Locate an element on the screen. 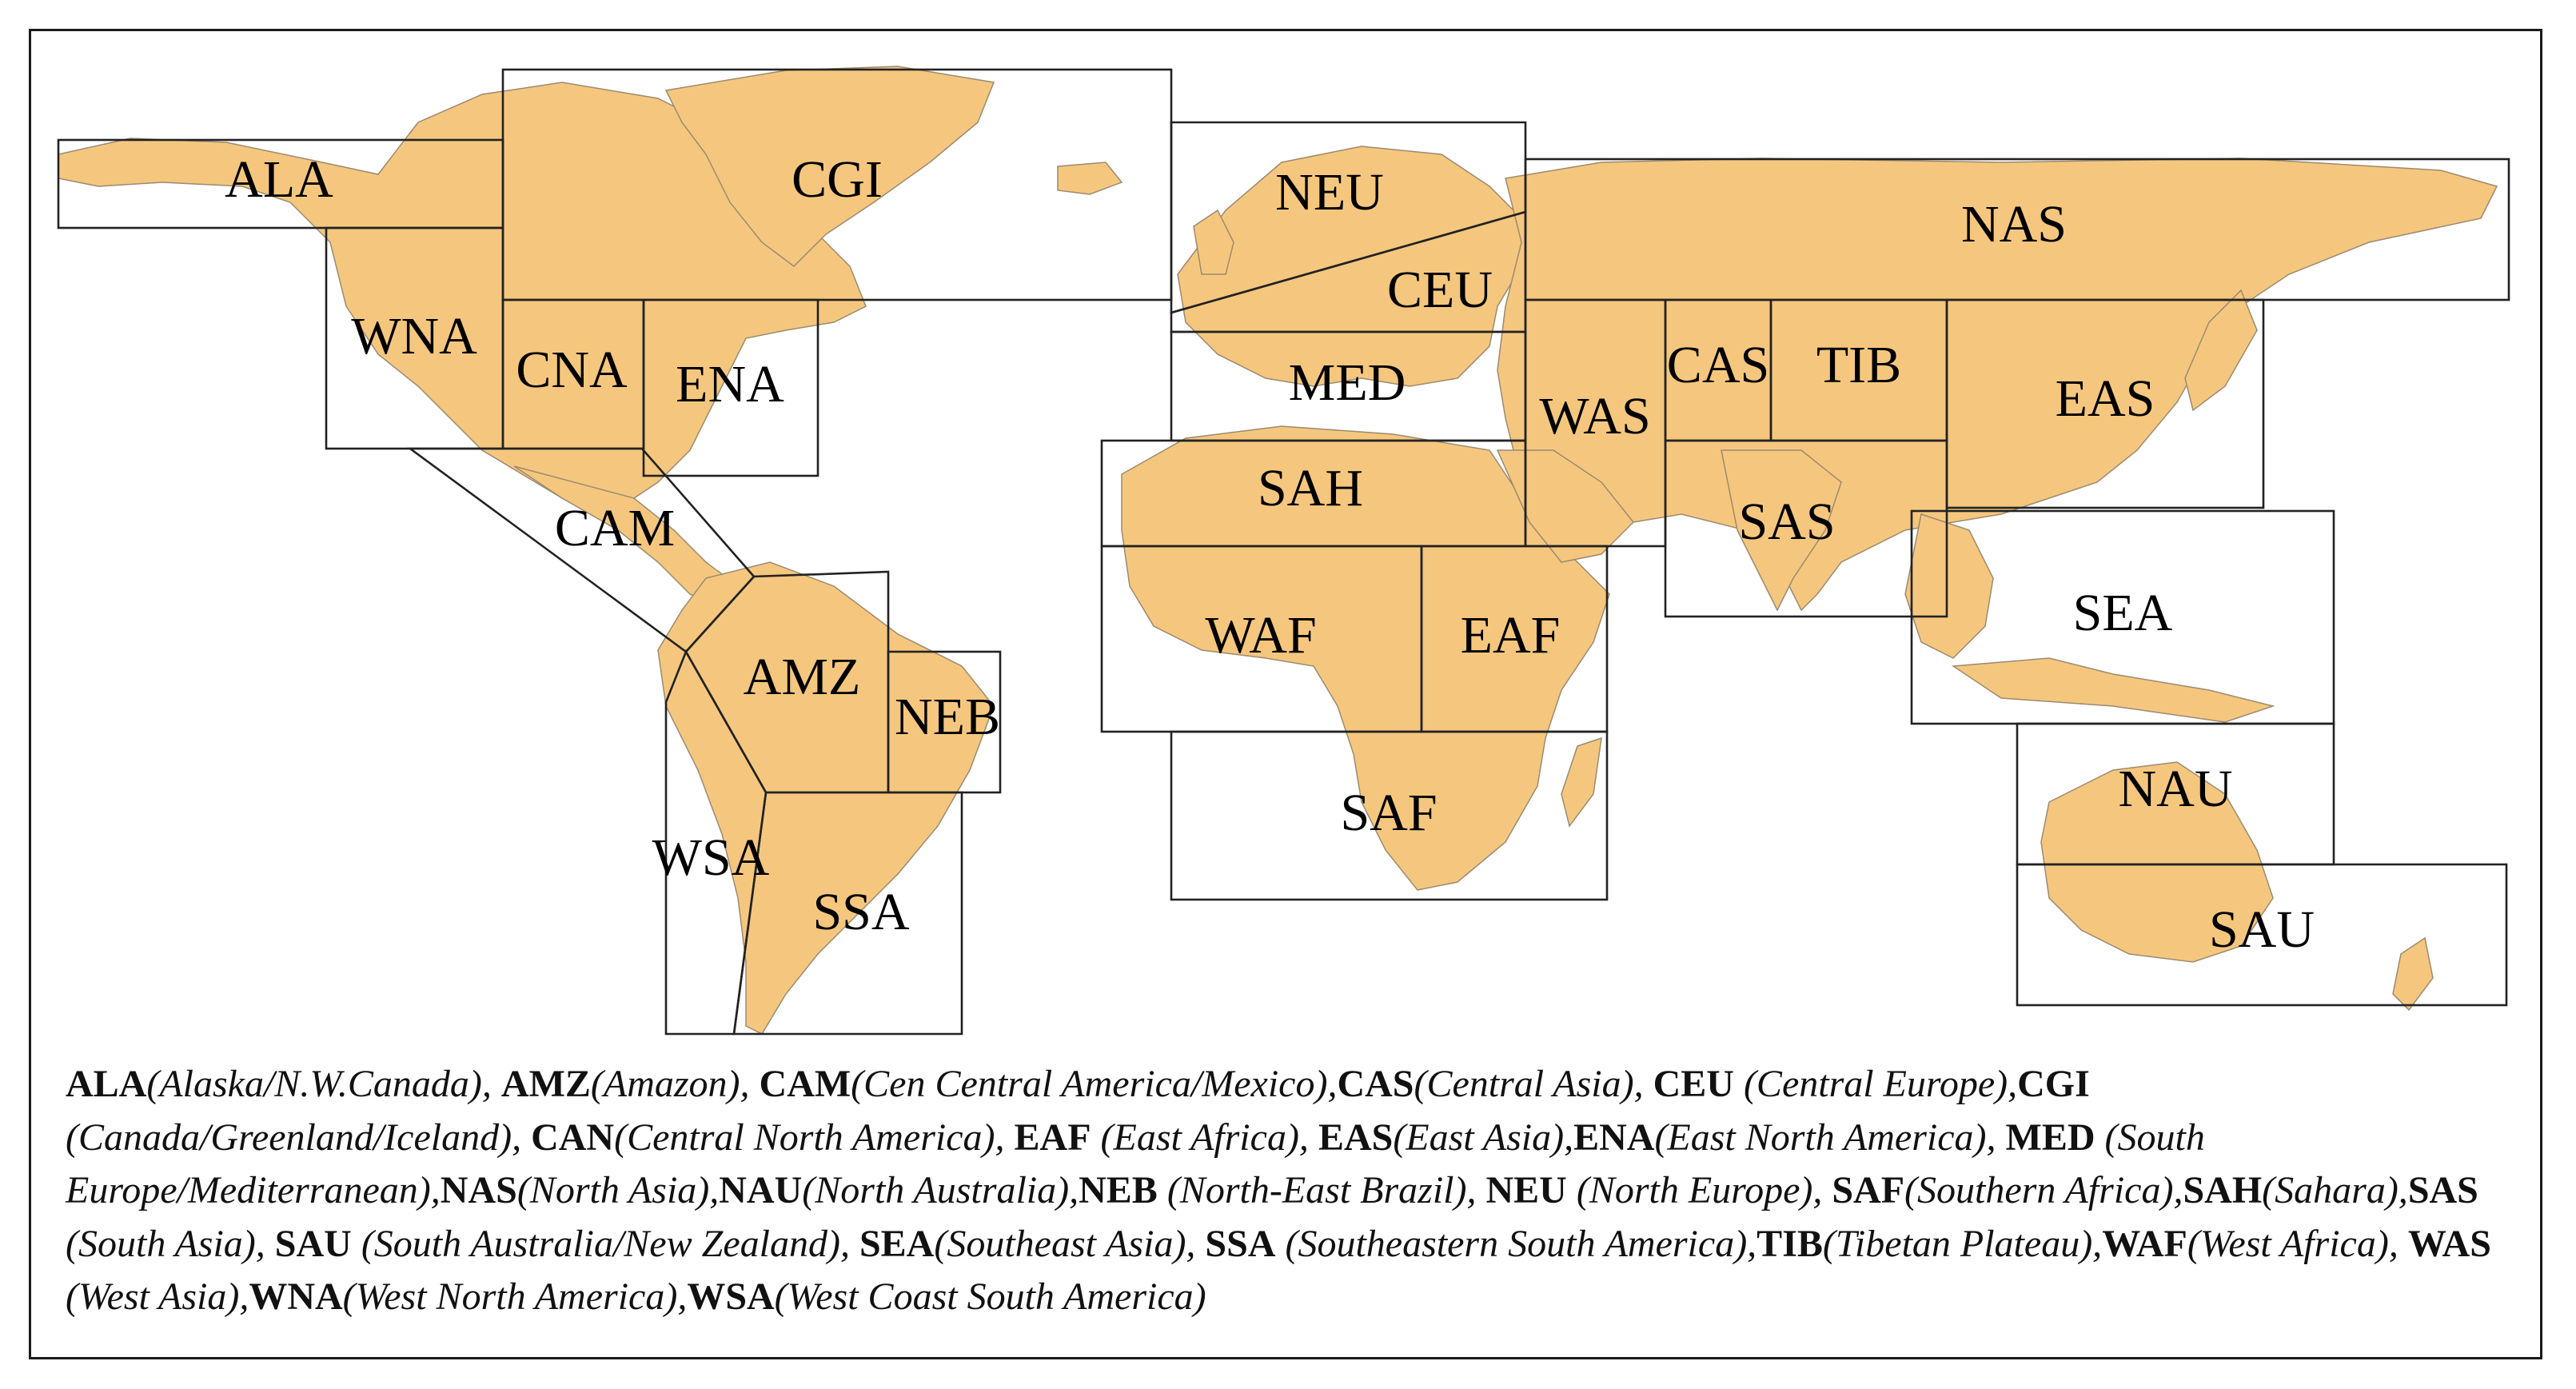 The width and height of the screenshot is (2576, 1389). legend-description: (Alaska/N.W.Canada), is located at coordinates (323, 1084).